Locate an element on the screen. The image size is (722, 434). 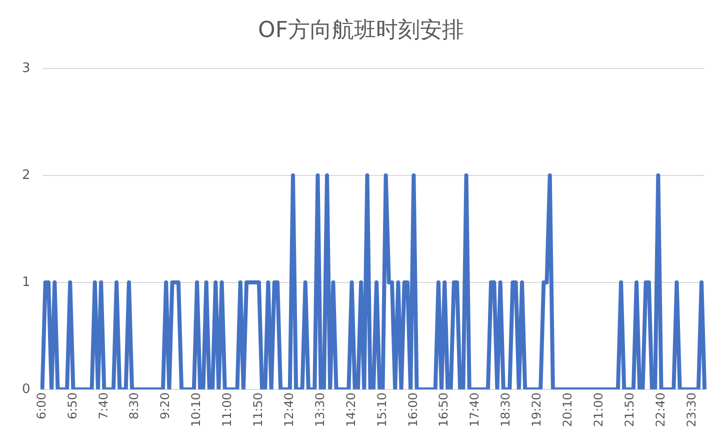
x-tick-label: 6:00 is located at coordinates (41, 406).